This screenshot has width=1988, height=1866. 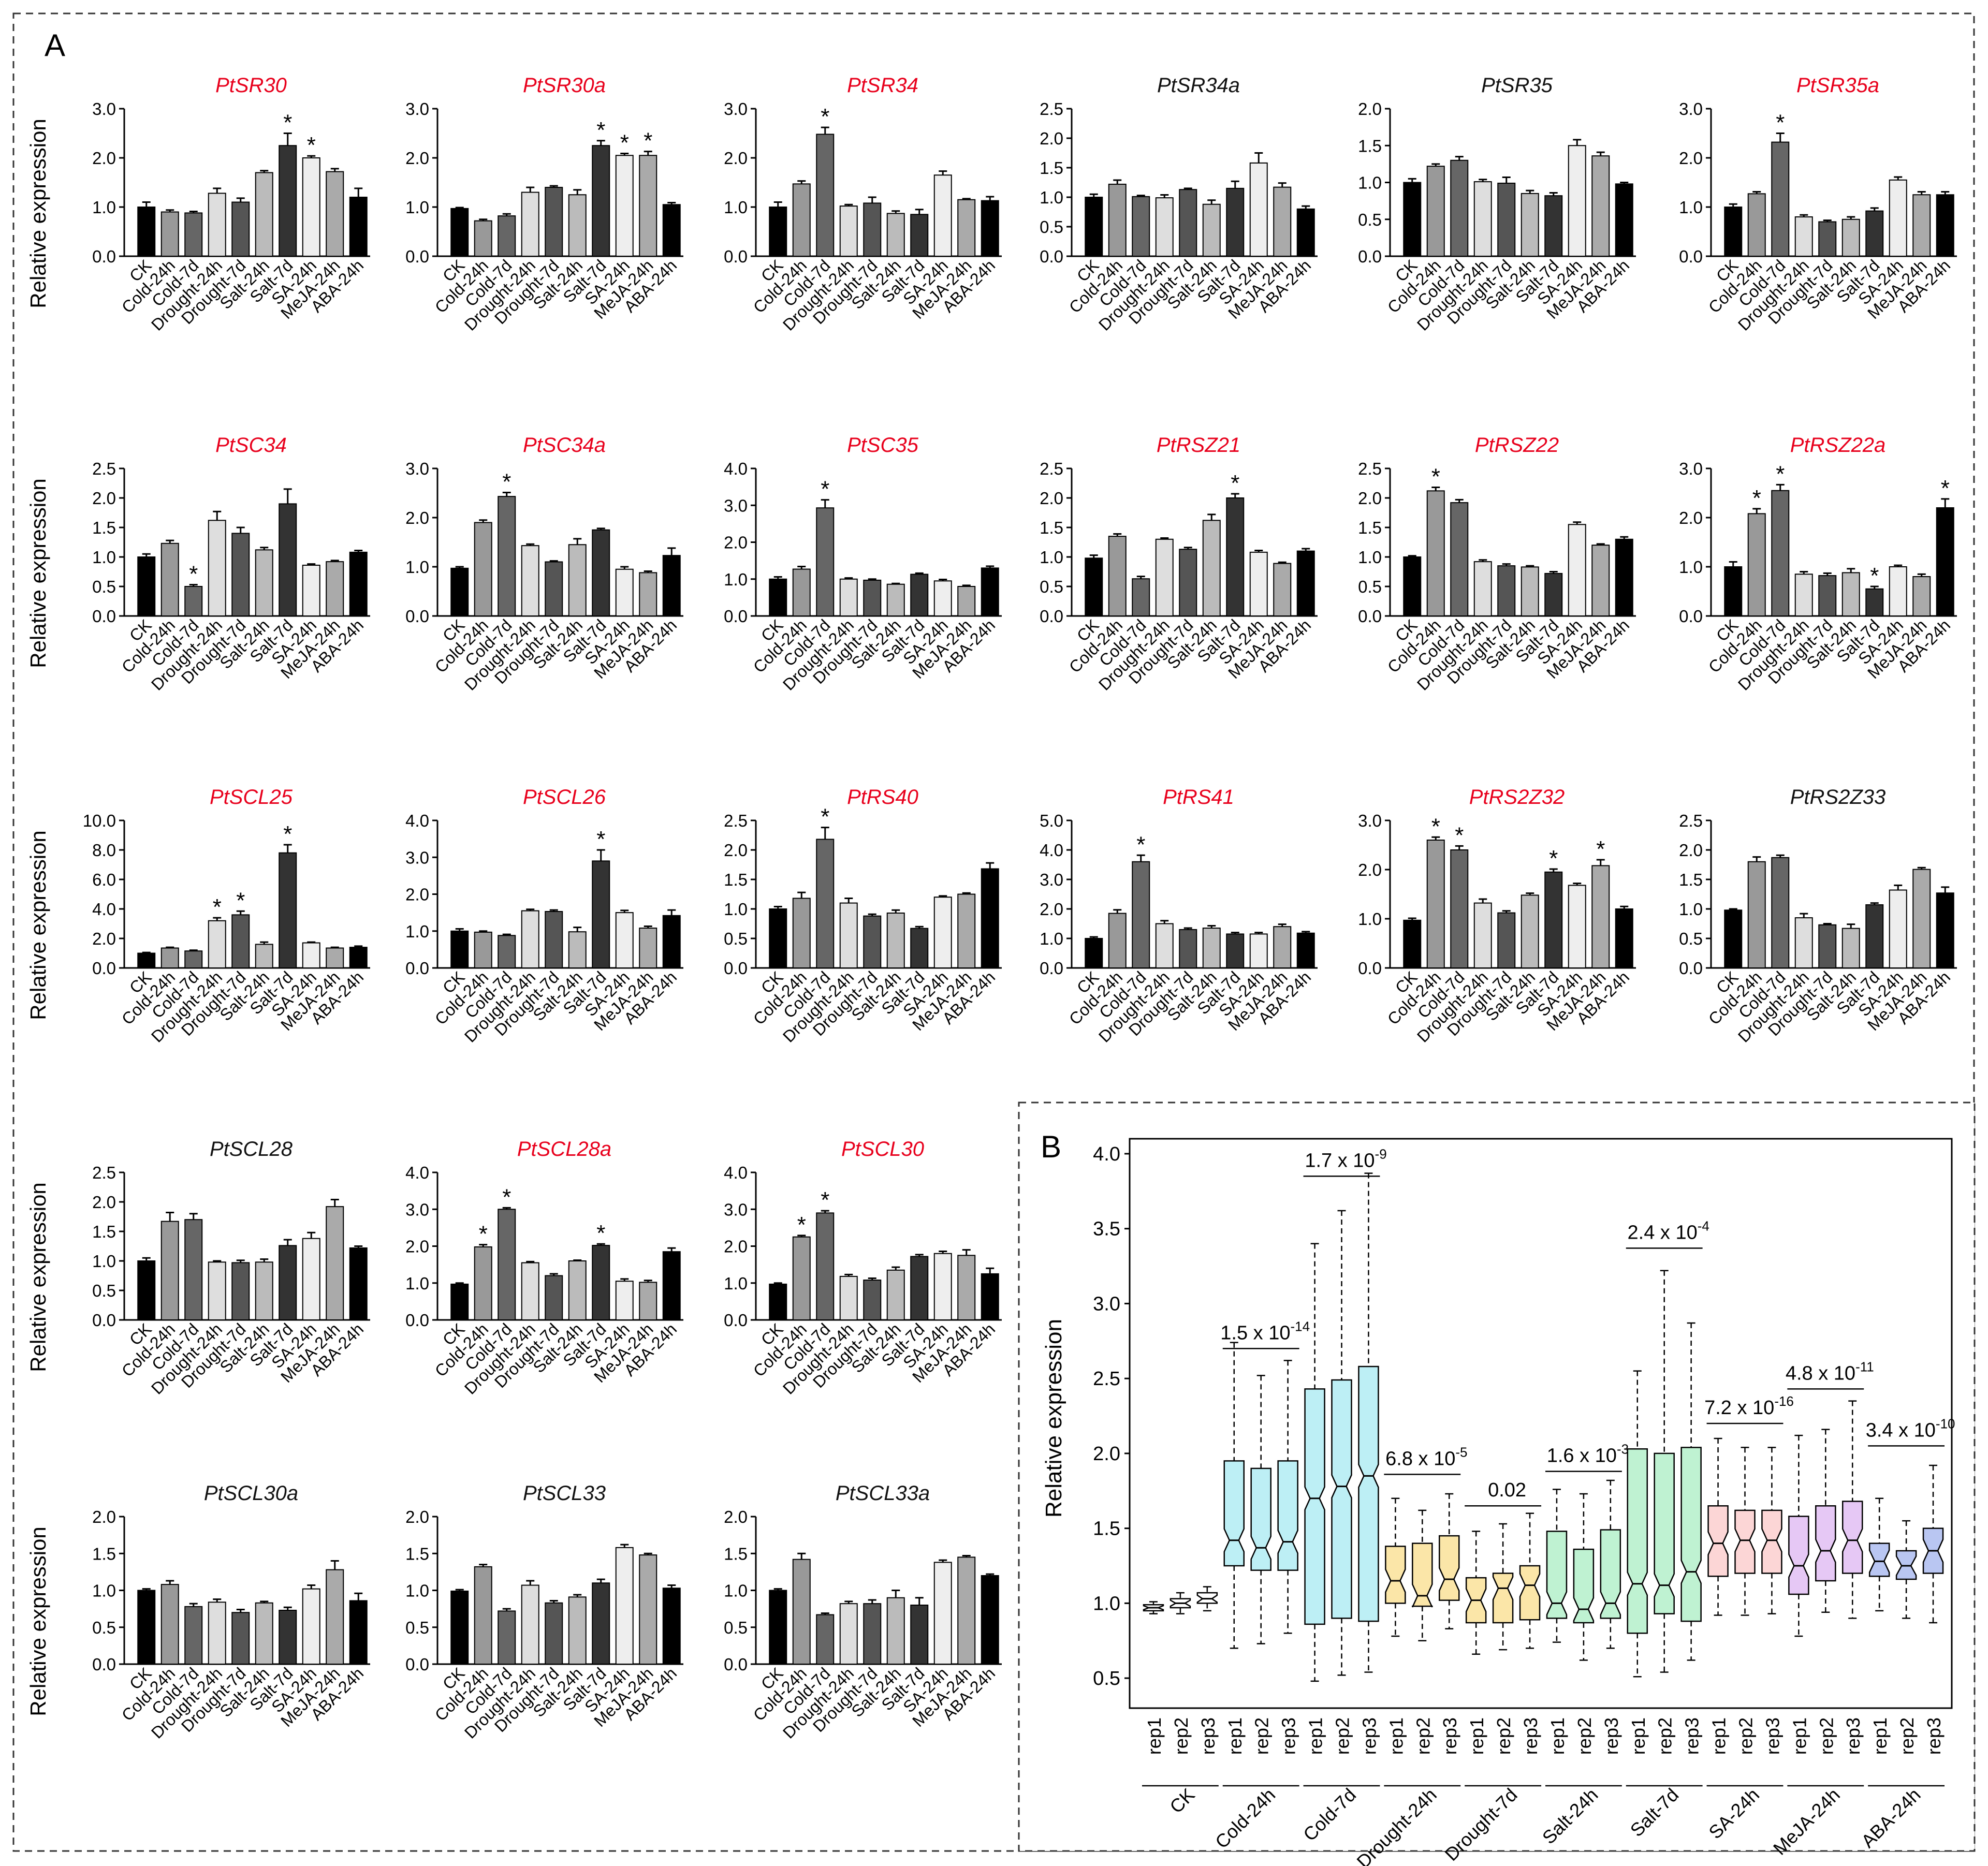 I want to click on chart-title: PtSCL30a, so click(x=251, y=1494).